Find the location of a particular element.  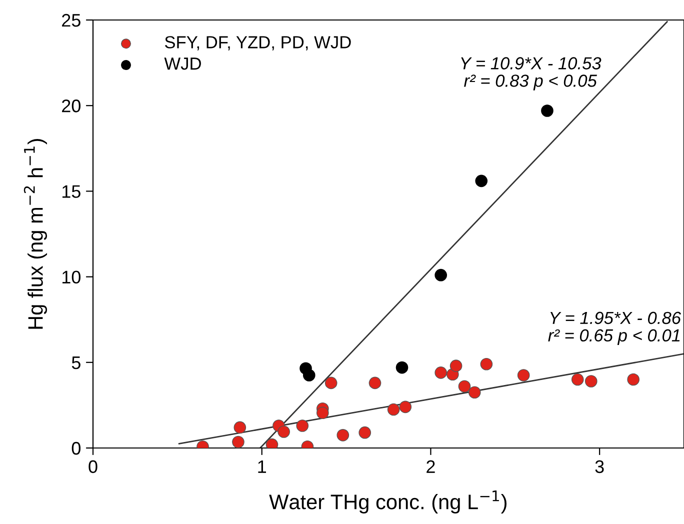

y-tick-label: 0 is located at coordinates (76, 448).